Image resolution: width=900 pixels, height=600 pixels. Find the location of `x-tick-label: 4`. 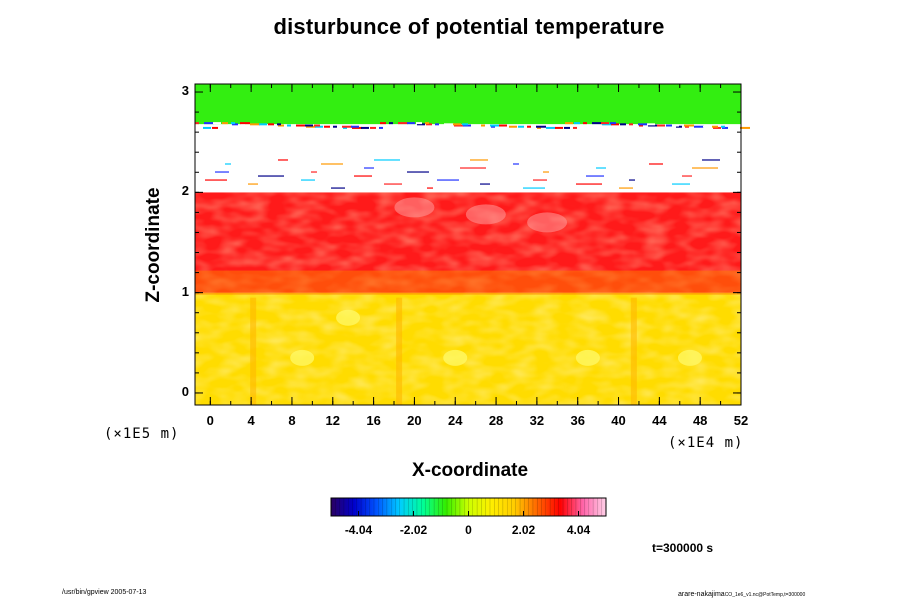

x-tick-label: 4 is located at coordinates (251, 420).